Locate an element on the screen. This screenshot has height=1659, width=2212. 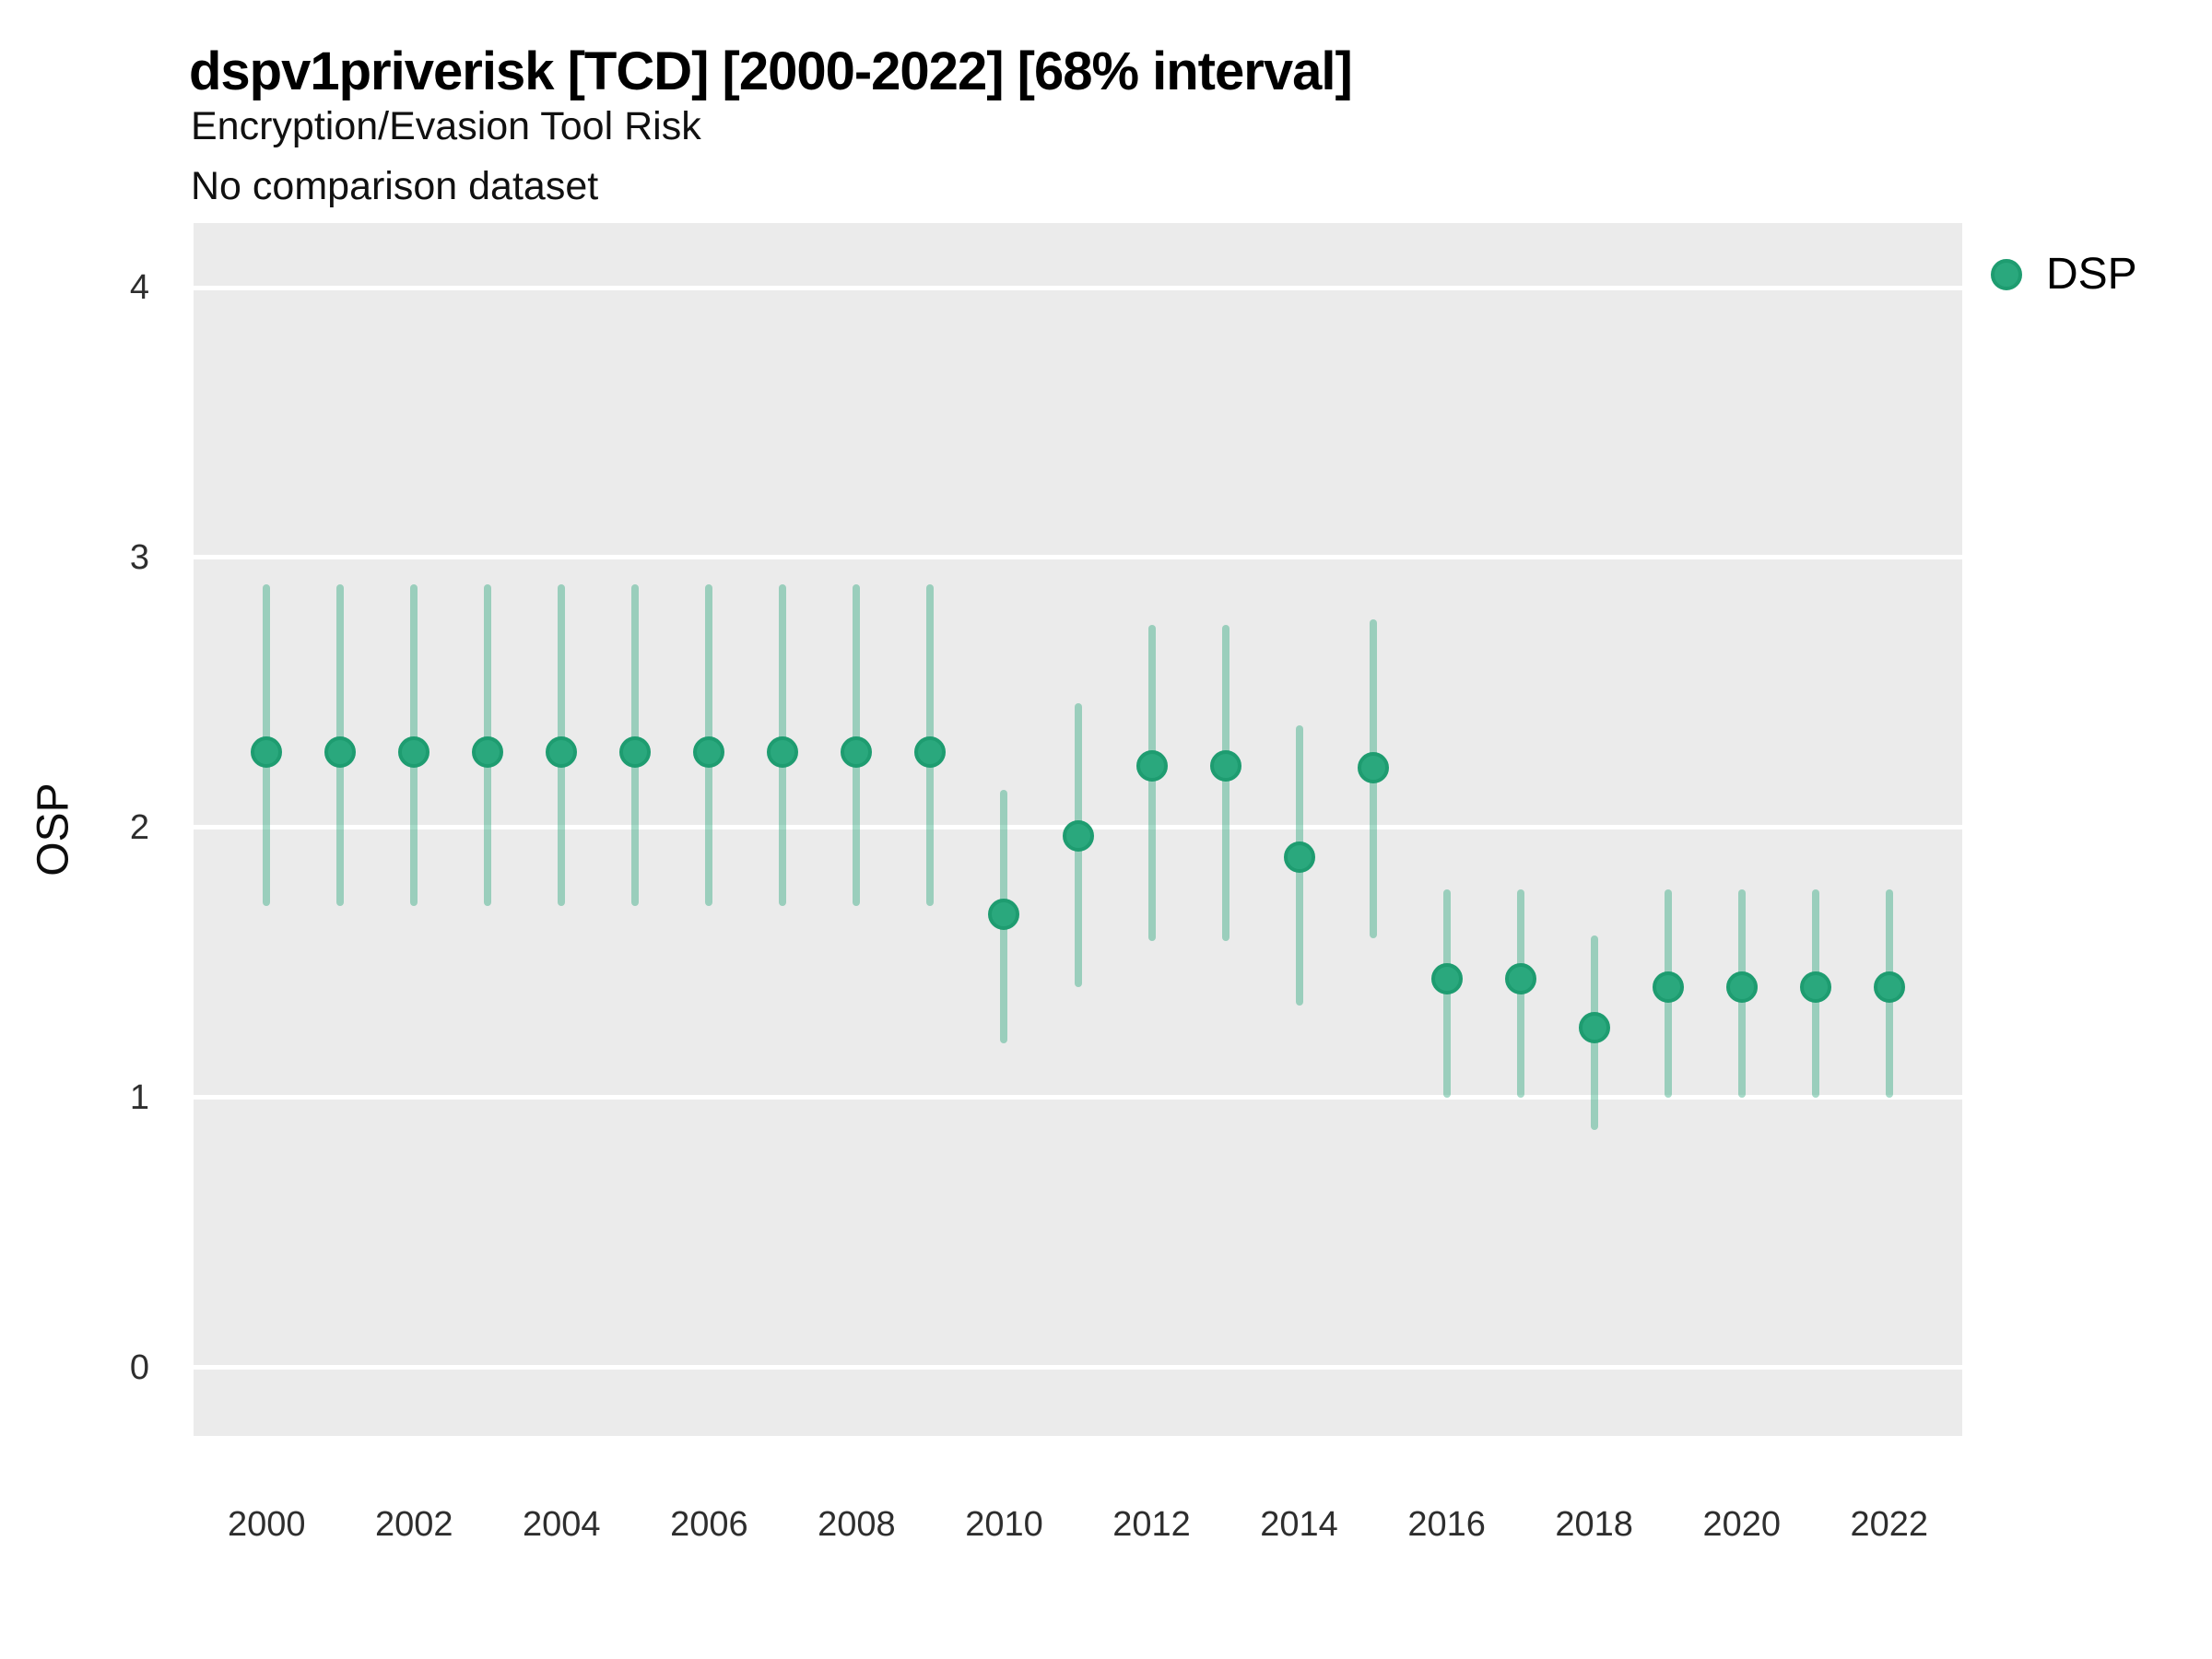
y-tick-label-3: 3 is located at coordinates (139, 557).